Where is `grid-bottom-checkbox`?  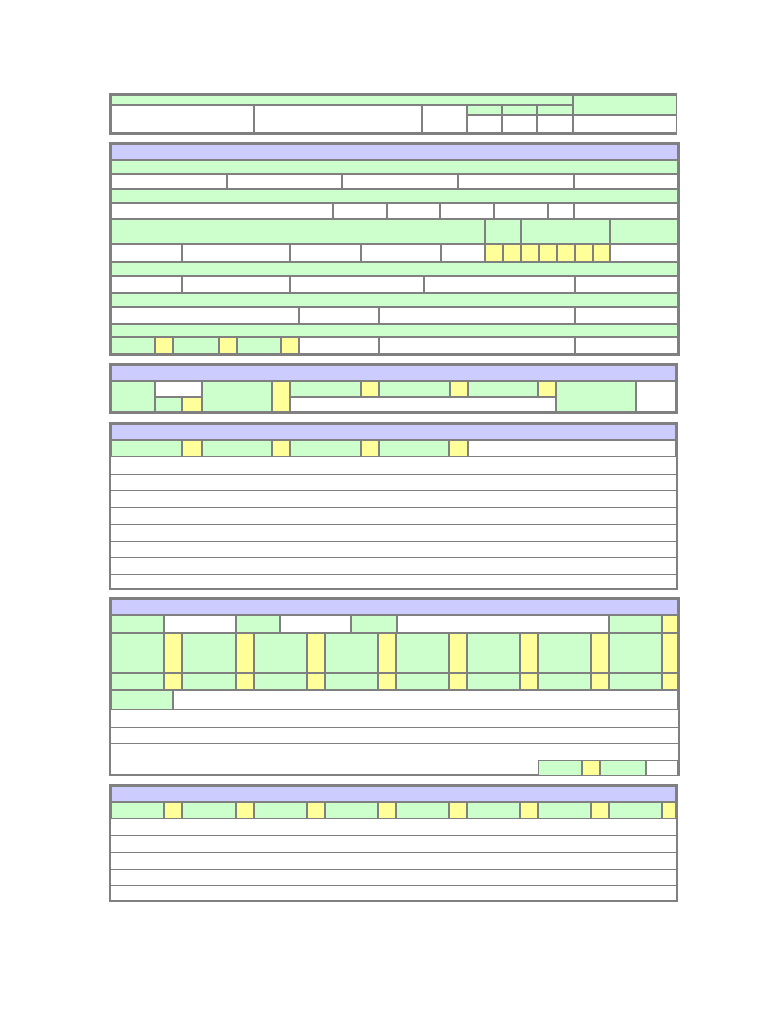 grid-bottom-checkbox is located at coordinates (591, 768).